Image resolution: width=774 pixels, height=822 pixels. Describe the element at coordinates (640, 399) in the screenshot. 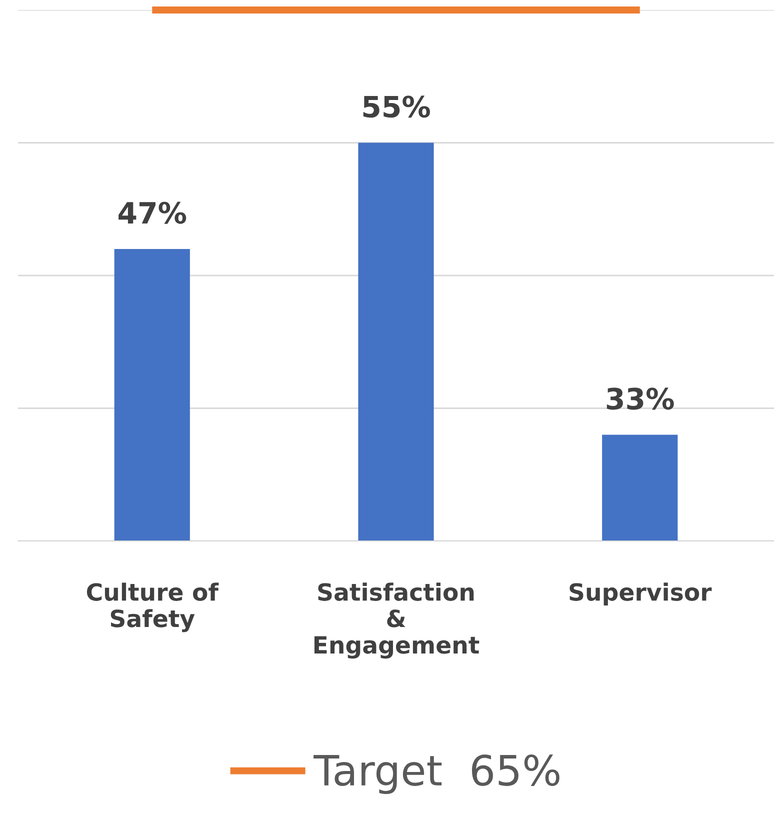

I see `data-label: 33%` at that location.